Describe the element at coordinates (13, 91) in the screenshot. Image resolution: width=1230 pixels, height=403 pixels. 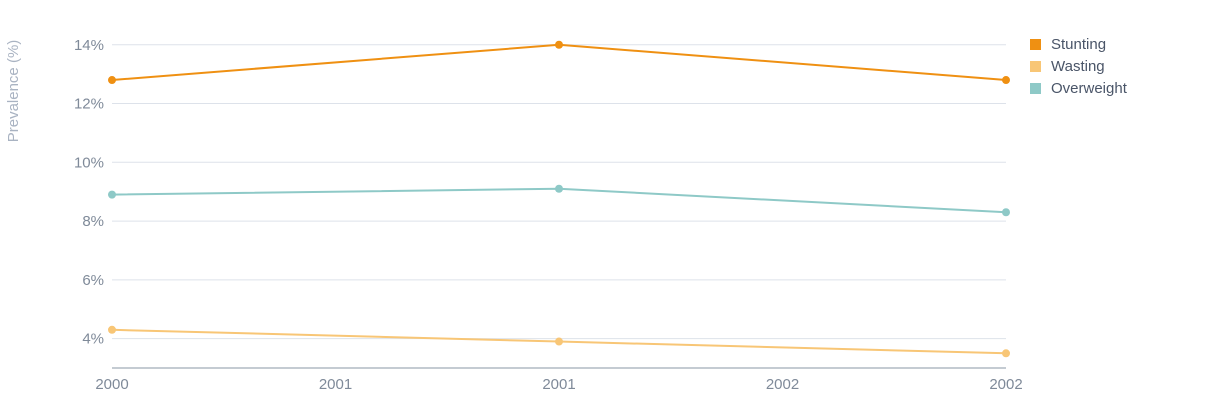
I see `y-axis-title: Prevalence (%)` at that location.